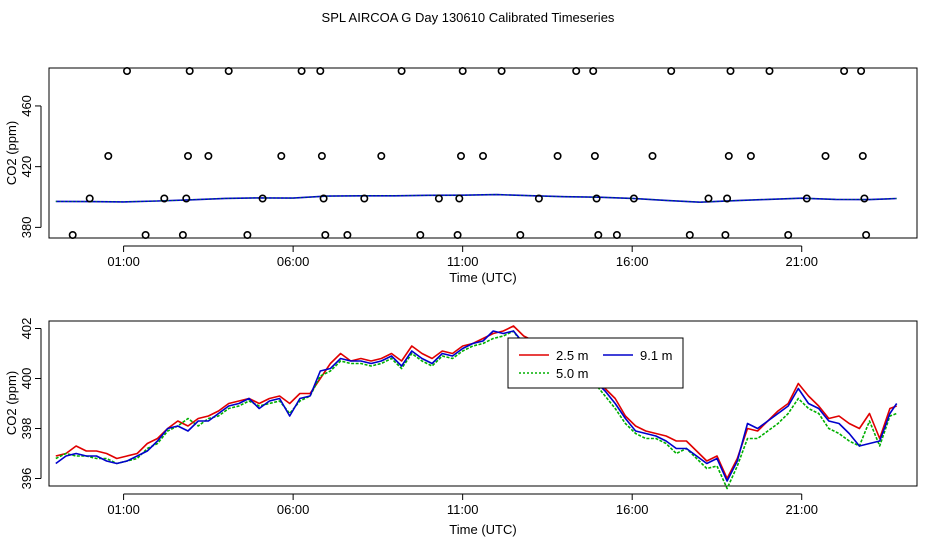  What do you see at coordinates (123, 509) in the screenshot?
I see `bottom-x-tick-label: 01:00` at bounding box center [123, 509].